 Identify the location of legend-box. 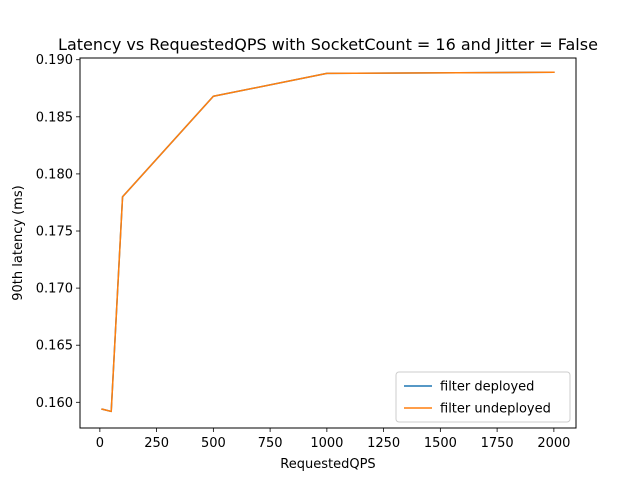
(483, 397).